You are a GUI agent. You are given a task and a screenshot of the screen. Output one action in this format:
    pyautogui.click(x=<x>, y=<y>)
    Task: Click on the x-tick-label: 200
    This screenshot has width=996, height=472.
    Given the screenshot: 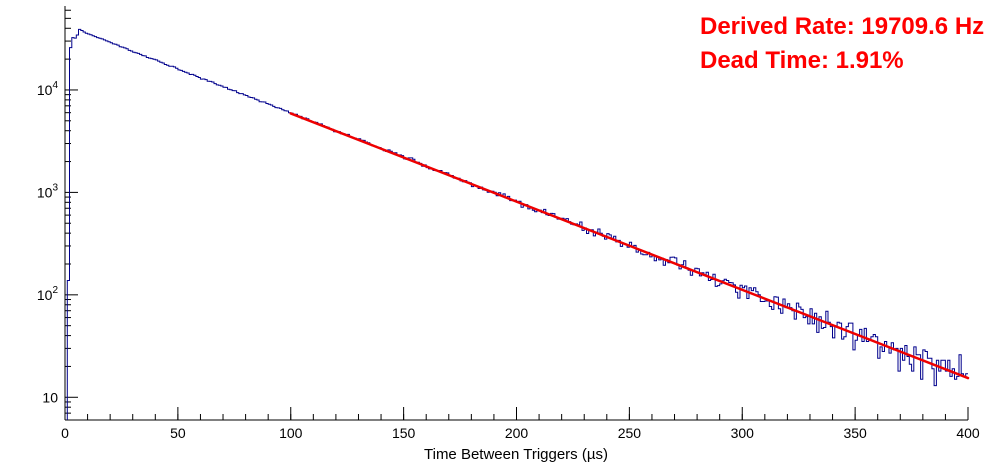 What is the action you would take?
    pyautogui.click(x=517, y=433)
    